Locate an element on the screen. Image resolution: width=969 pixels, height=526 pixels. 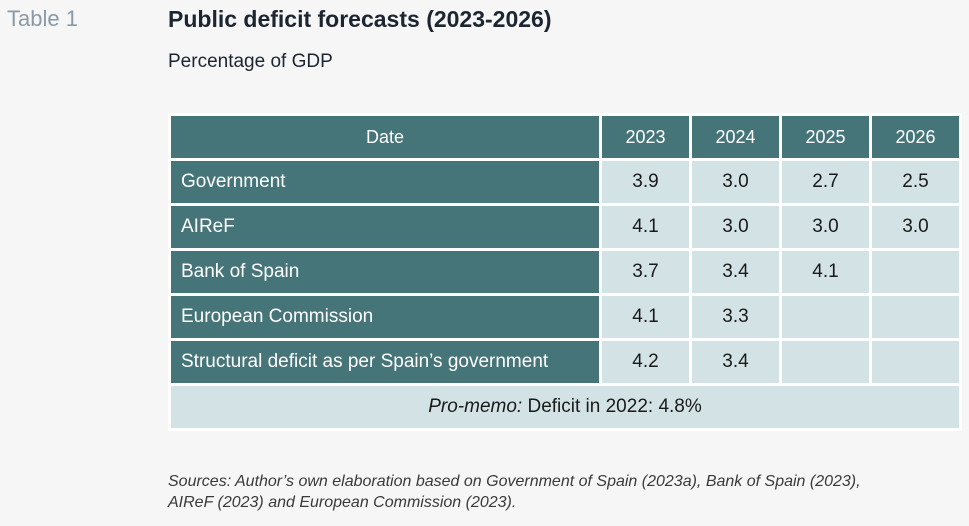
header-year-2023: 2023 is located at coordinates (645, 137).